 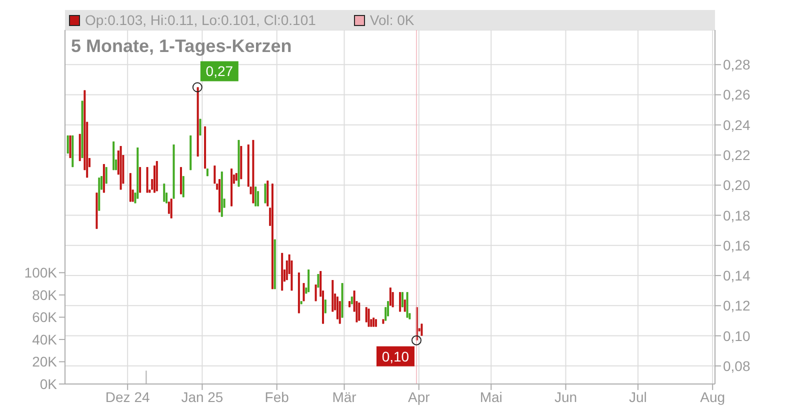 I want to click on y2-tick-label: 100K, so click(x=41, y=272).